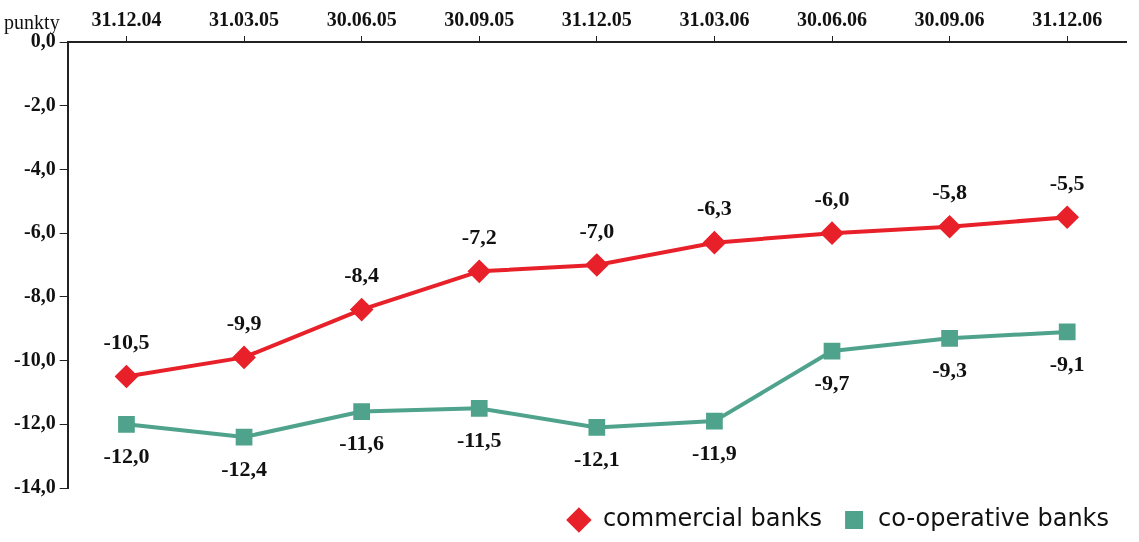  I want to click on data-label: -12,0, so click(126, 455).